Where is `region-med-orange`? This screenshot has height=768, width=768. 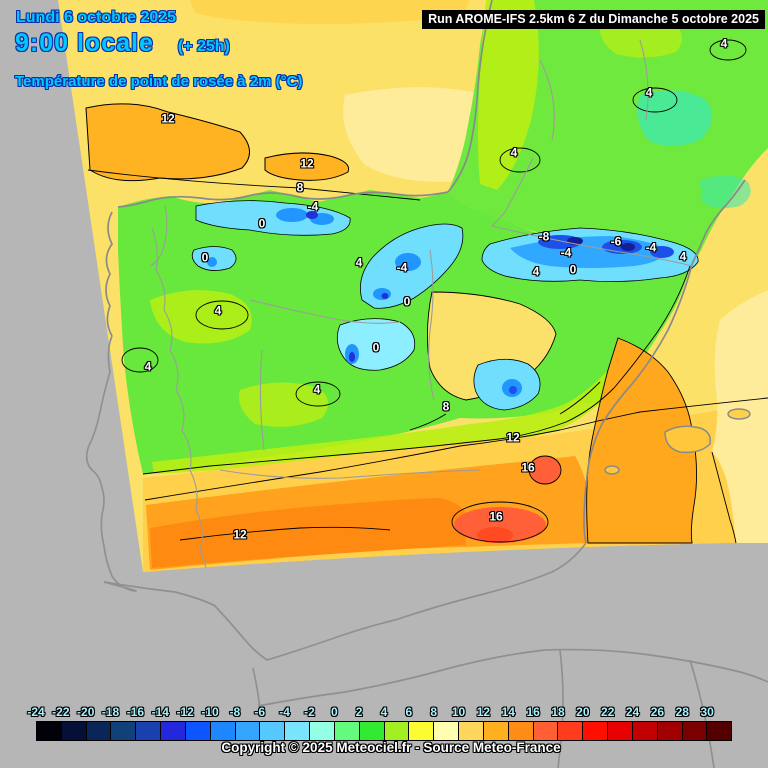 region-med-orange is located at coordinates (642, 440).